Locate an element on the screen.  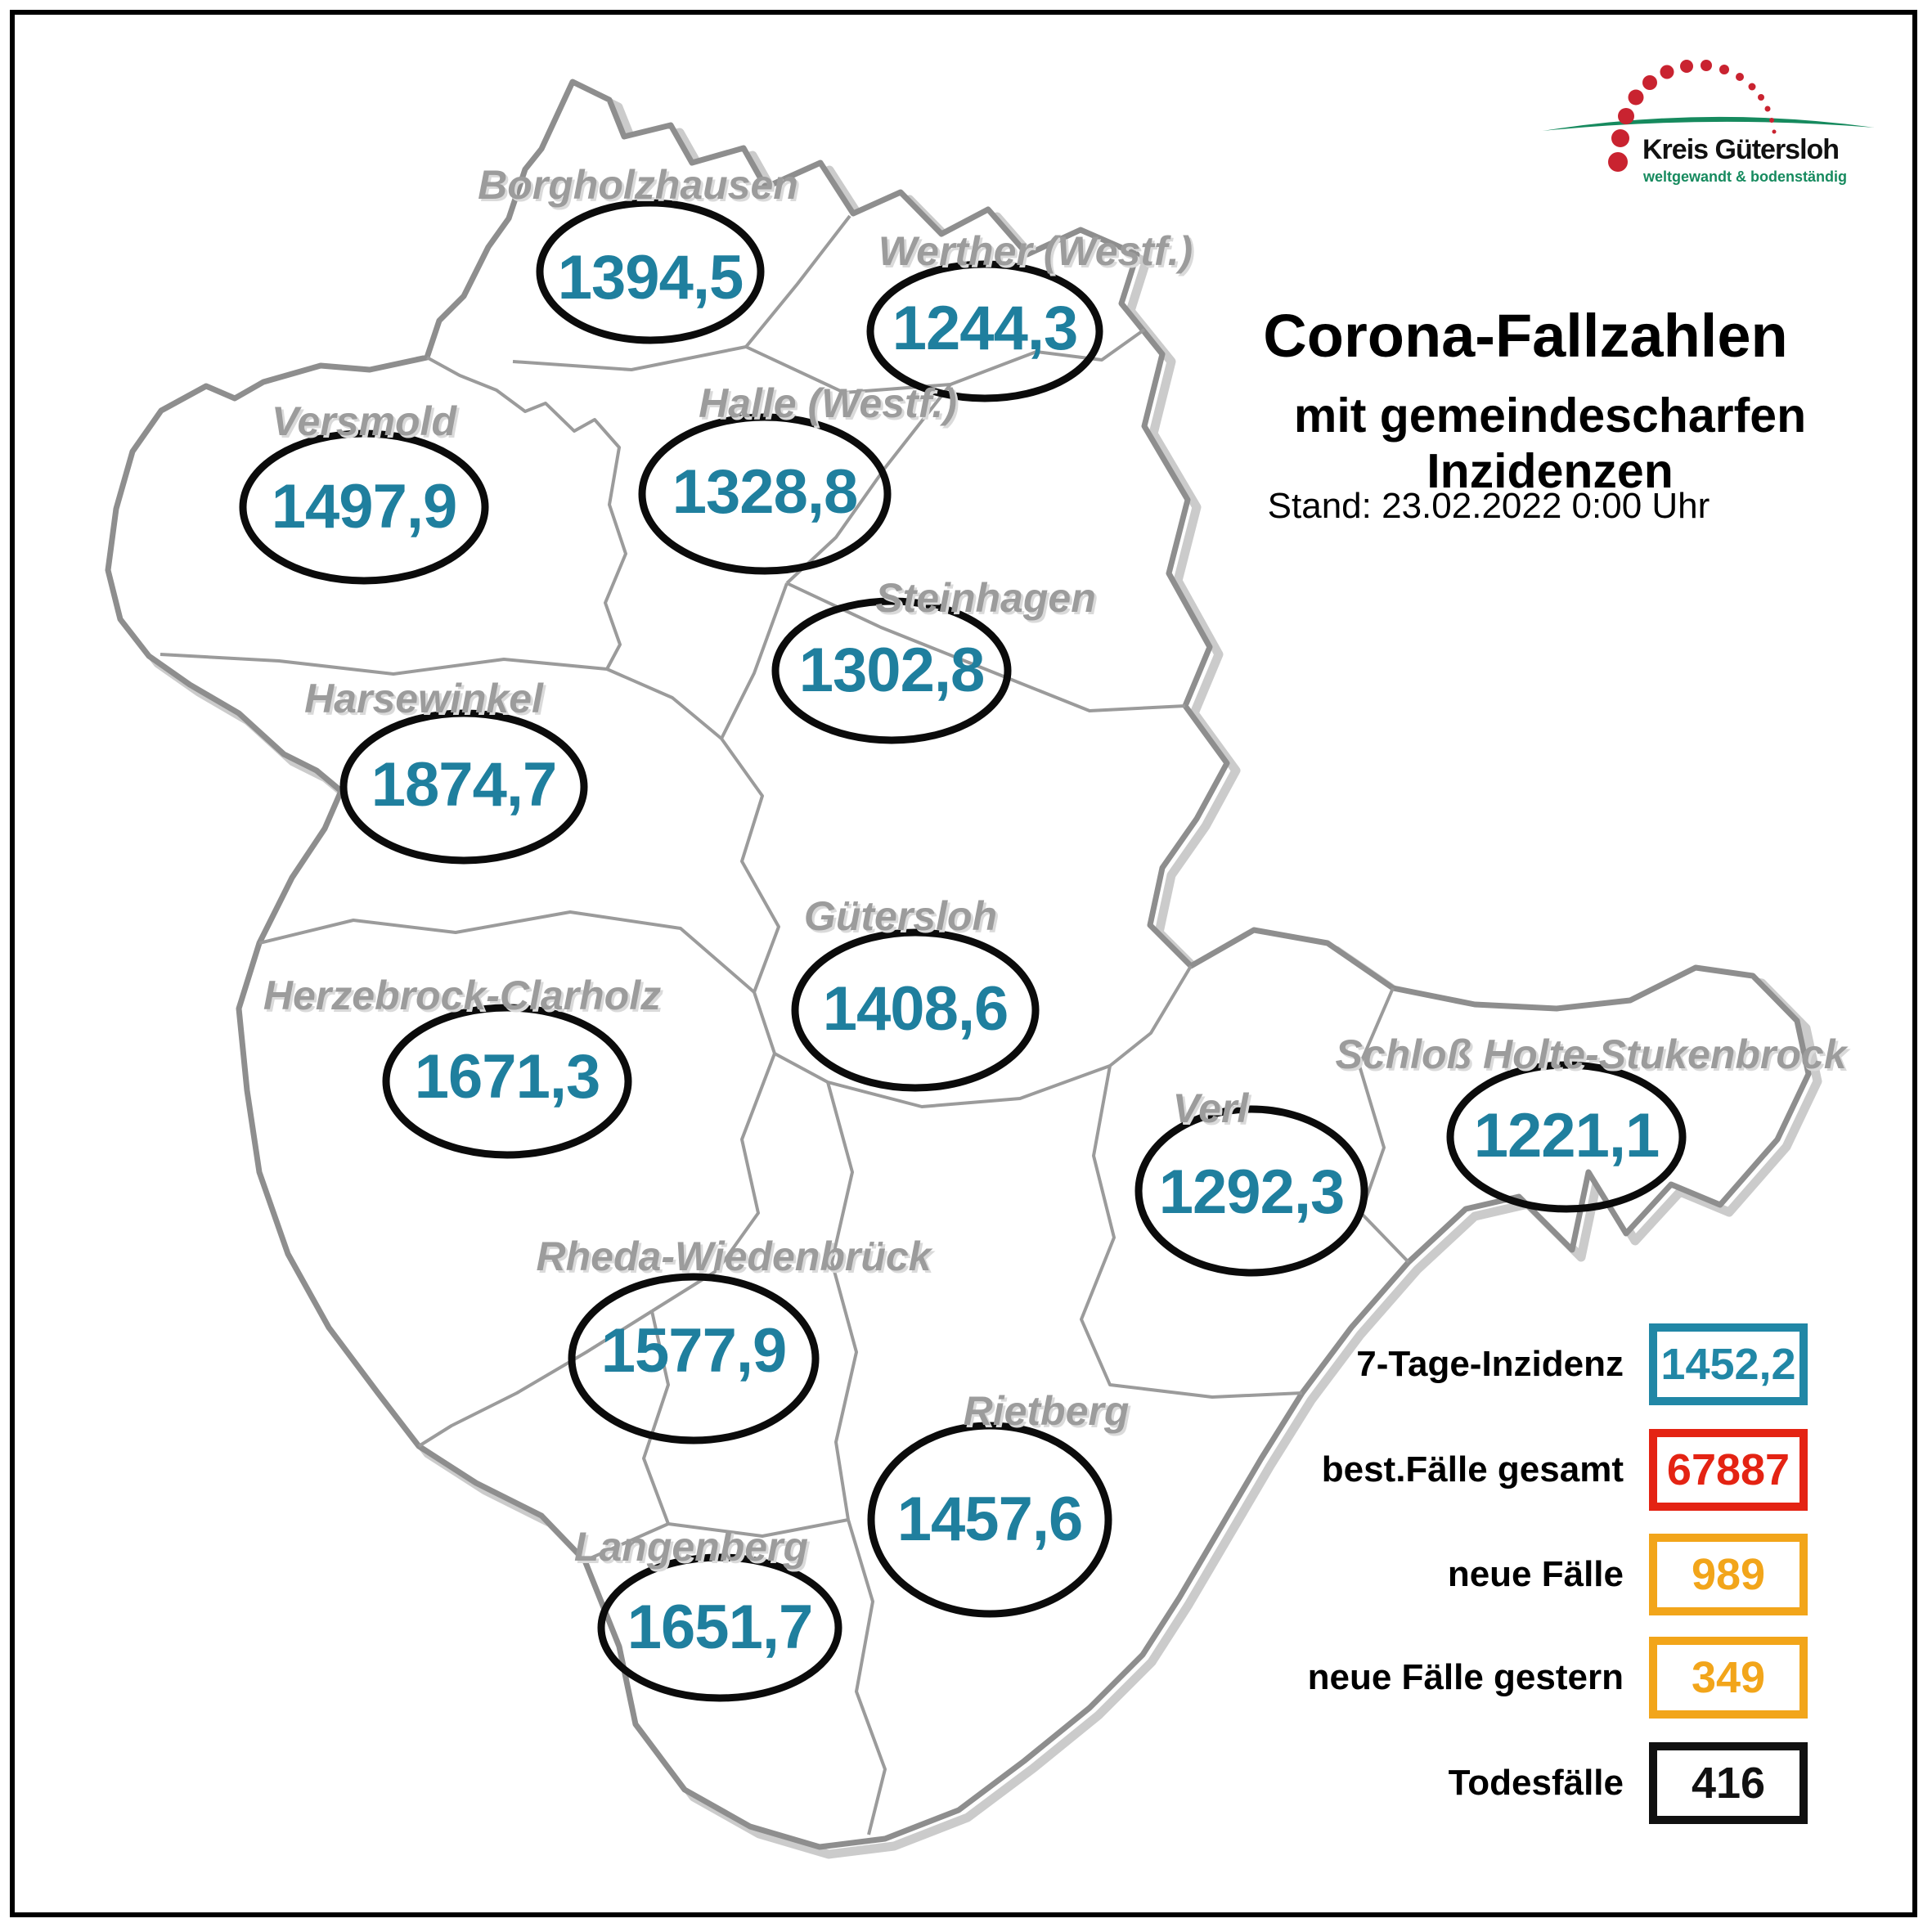
legend-value: 1452,2 is located at coordinates (1728, 1365).